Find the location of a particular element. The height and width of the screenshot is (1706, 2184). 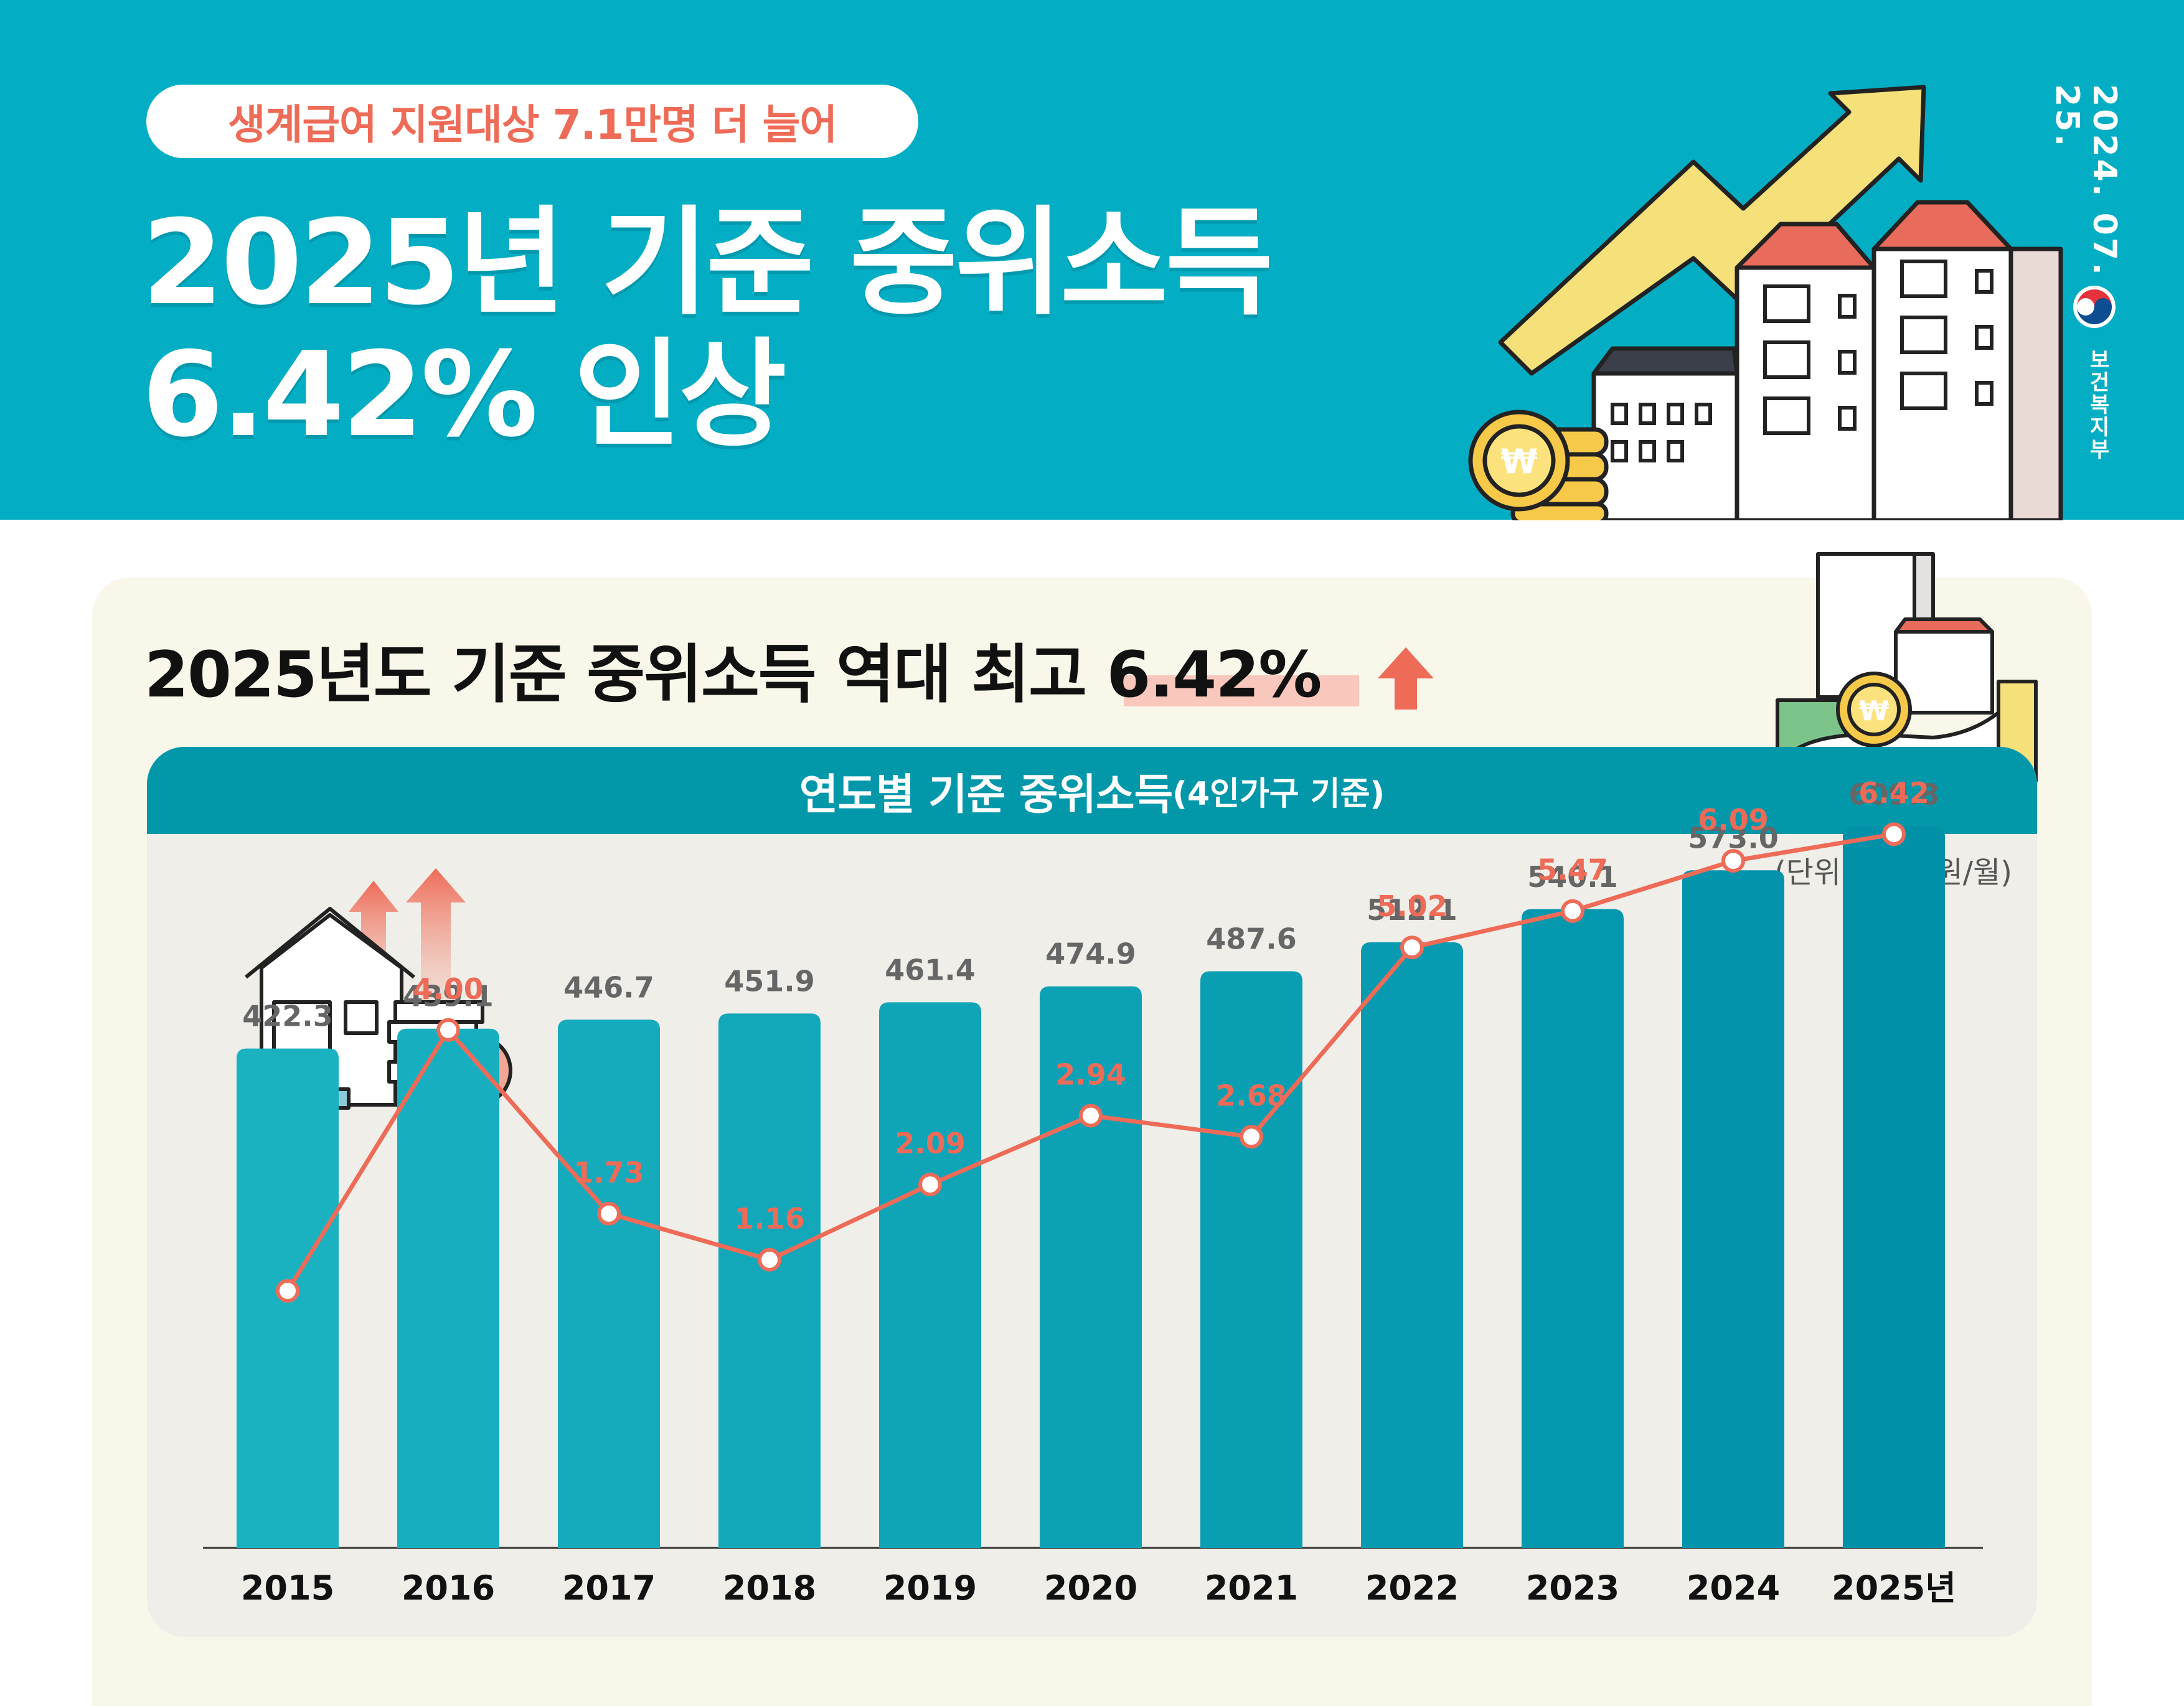

section-headline-pct: 6.42% is located at coordinates (1214, 675).